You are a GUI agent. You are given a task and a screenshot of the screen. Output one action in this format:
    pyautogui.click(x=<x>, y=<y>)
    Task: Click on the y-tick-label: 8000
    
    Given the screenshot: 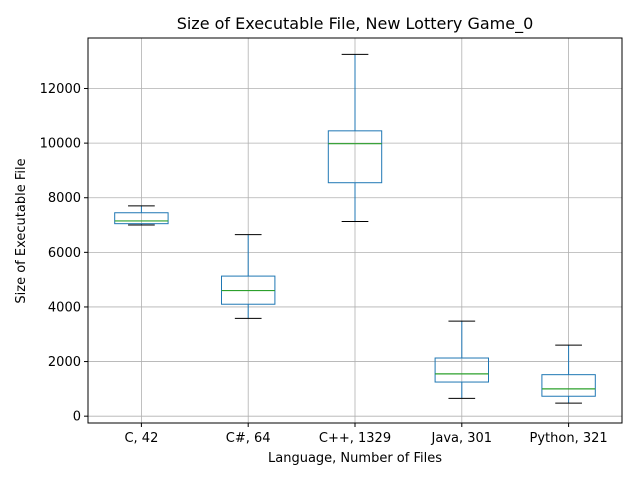 What is the action you would take?
    pyautogui.click(x=64, y=198)
    